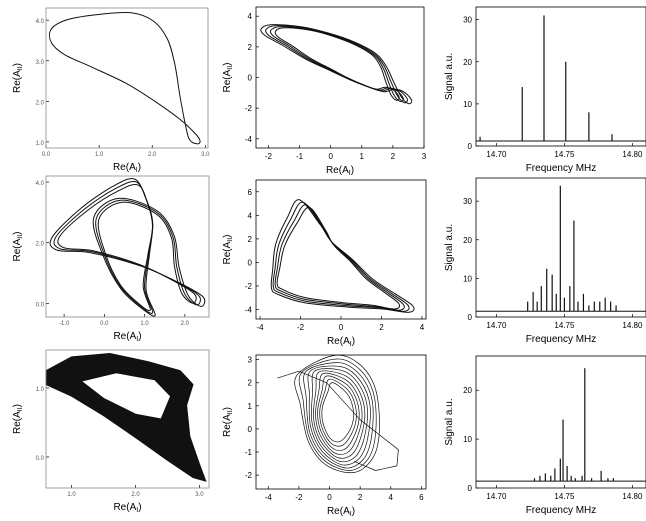 The height and width of the screenshot is (521, 646). Describe the element at coordinates (324, 92) in the screenshot. I see `panel-b1: -2 -1 0 1 2 3-4-2024Re(AI)Re(AII)` at that location.